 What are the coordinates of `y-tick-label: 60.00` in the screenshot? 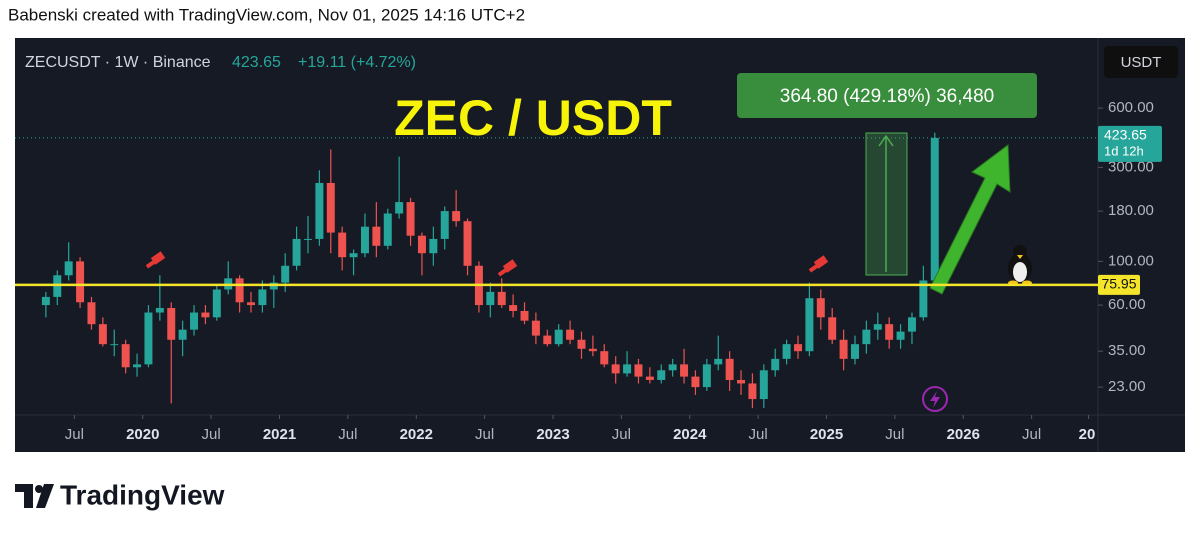 It's located at (1127, 304).